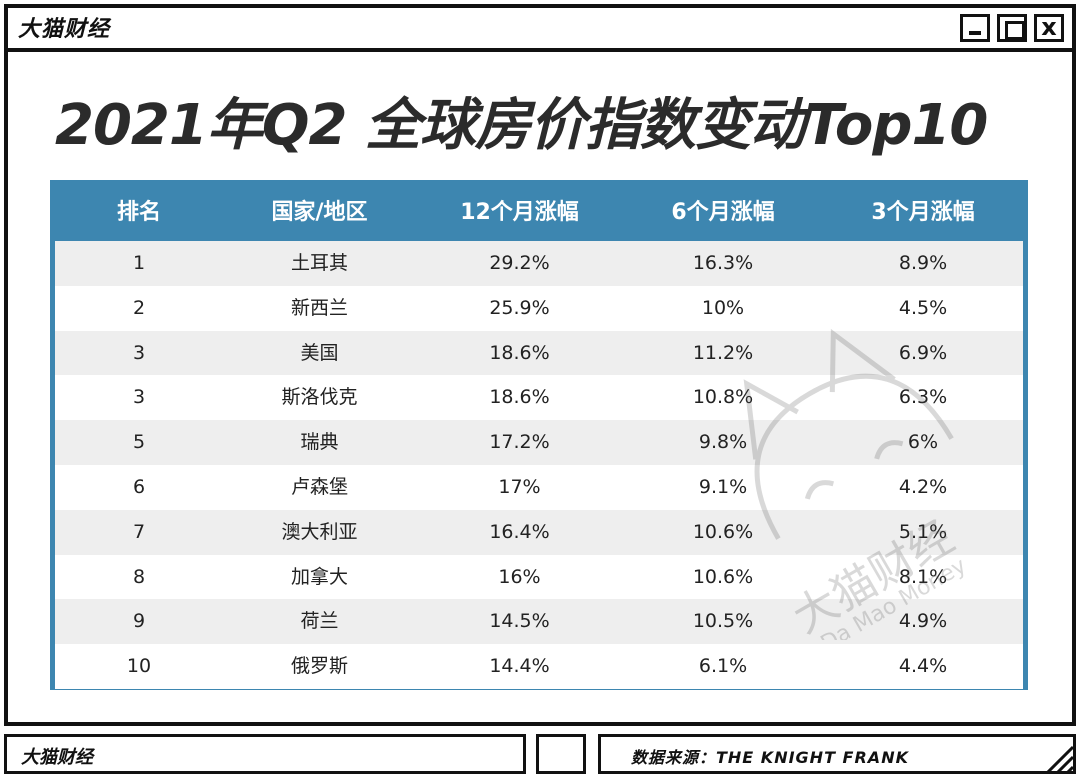 Image resolution: width=1080 pixels, height=783 pixels. Describe the element at coordinates (265, 754) in the screenshot. I see `footer-brand-box: 大猫财经` at that location.